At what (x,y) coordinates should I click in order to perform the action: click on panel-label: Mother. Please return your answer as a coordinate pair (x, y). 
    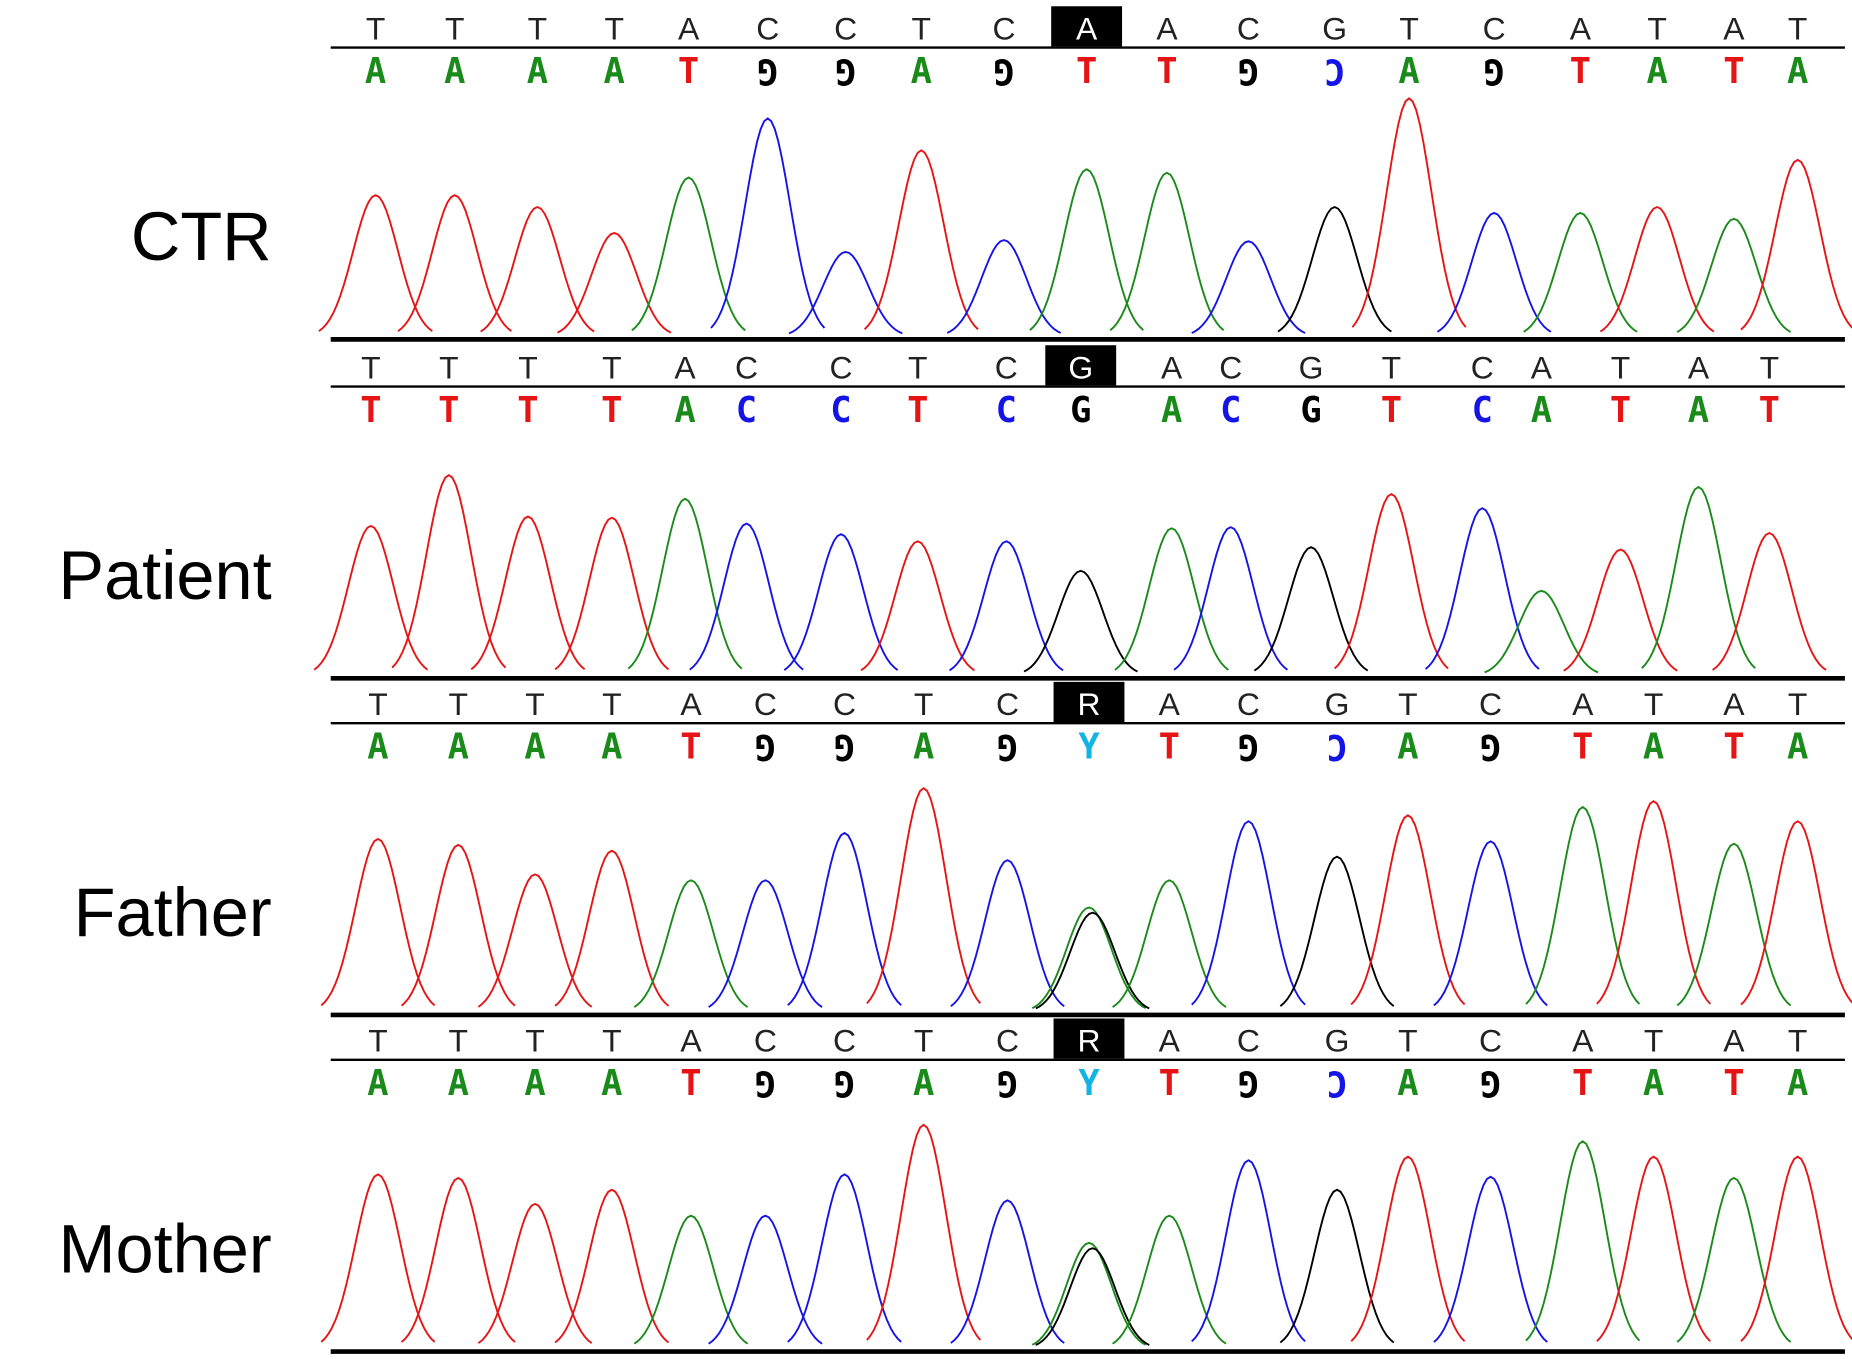
    Looking at the image, I should click on (164, 1248).